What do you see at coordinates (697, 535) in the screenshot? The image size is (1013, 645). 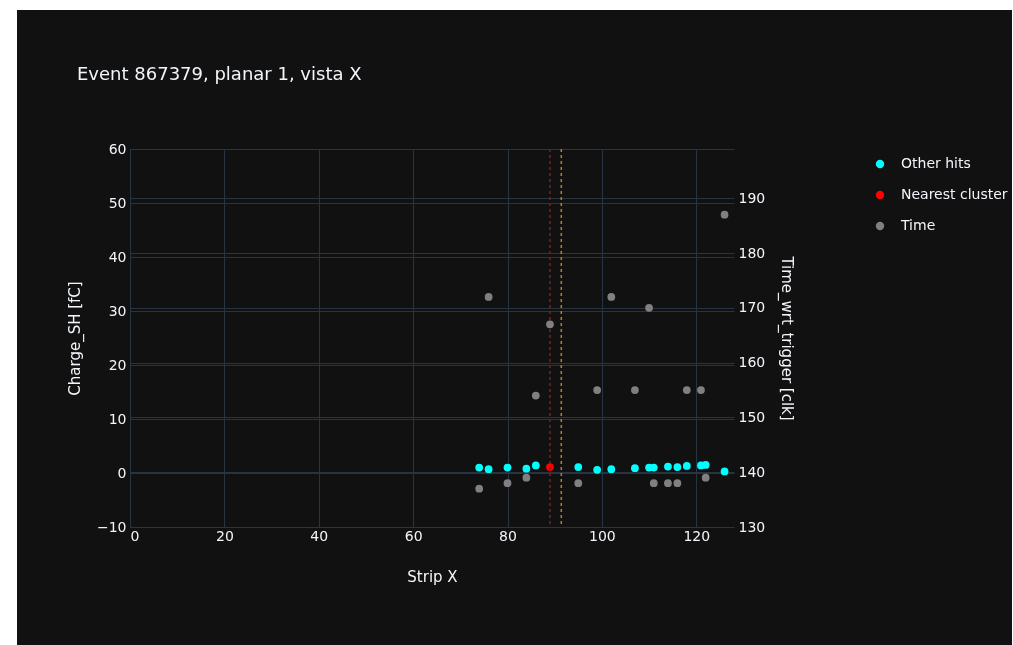 I see `x-tick-label: 120` at bounding box center [697, 535].